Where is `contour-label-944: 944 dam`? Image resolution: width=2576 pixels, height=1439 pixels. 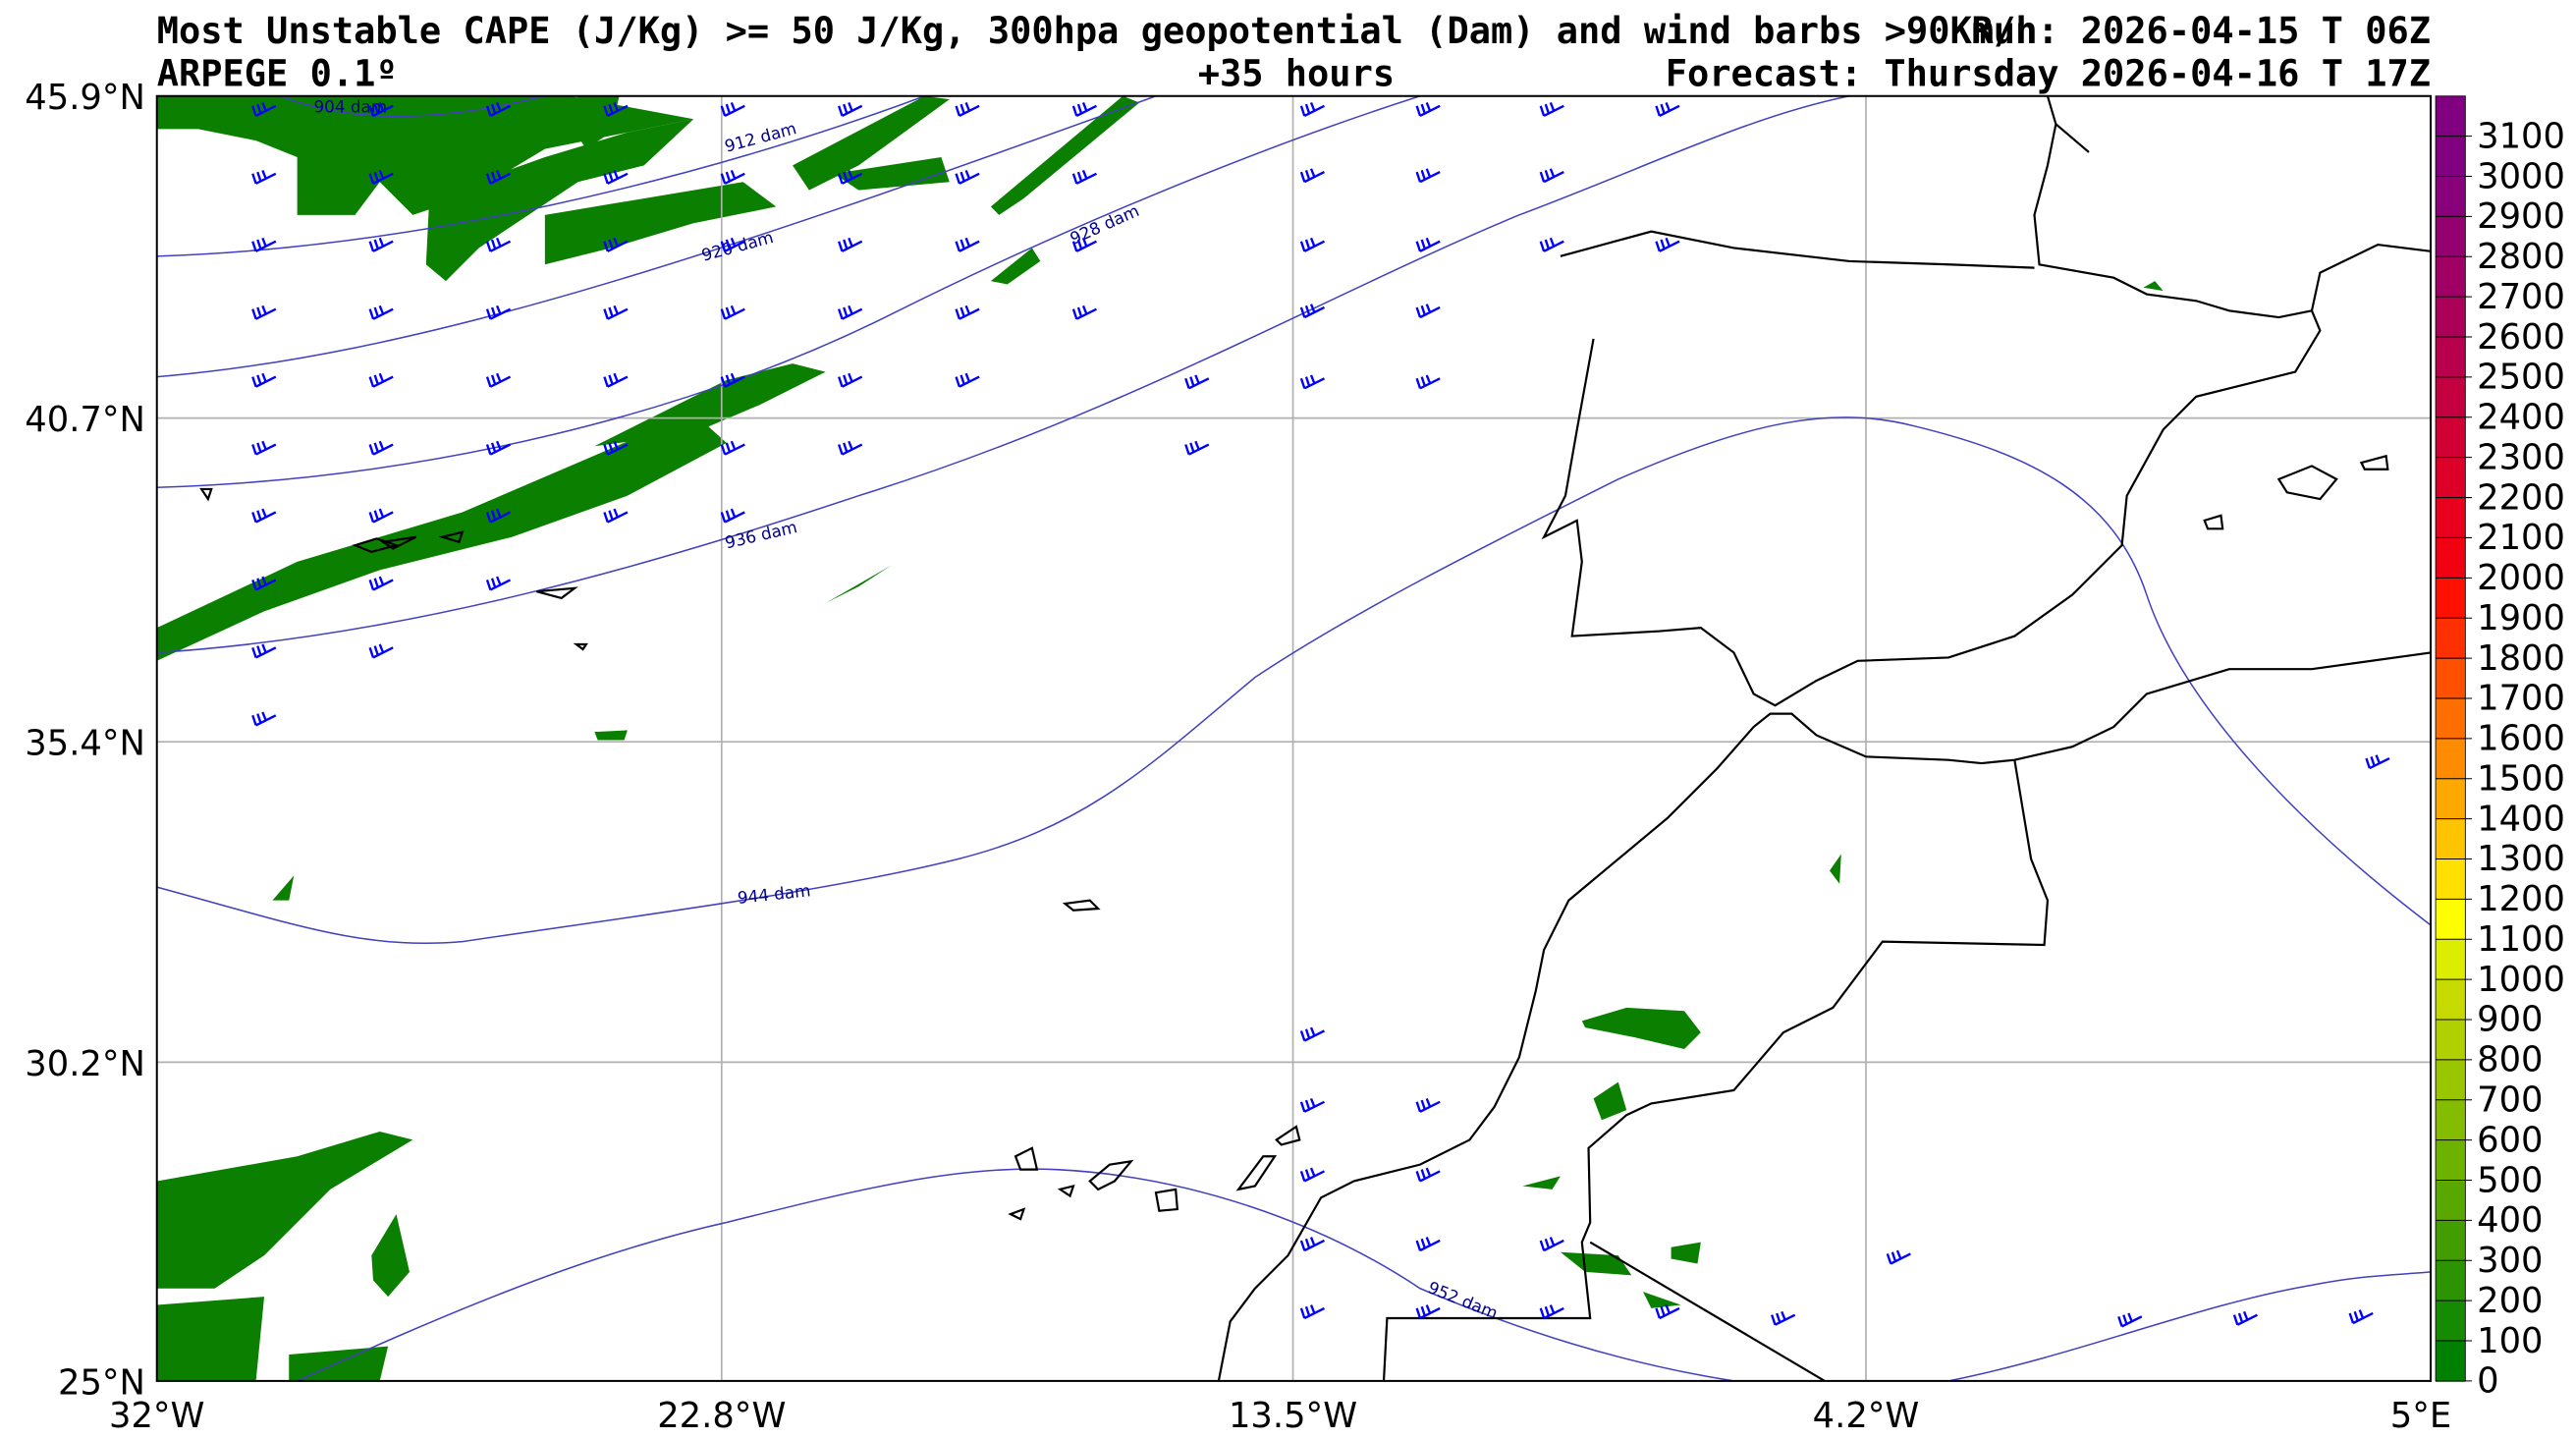 contour-label-944: 944 dam is located at coordinates (774, 894).